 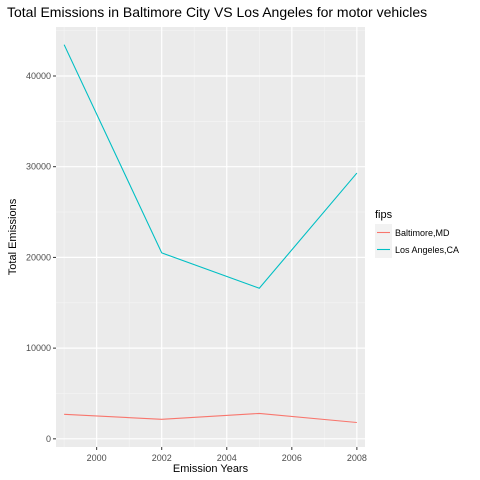 I want to click on y-tick-labels: 0 10000 20000 30000 40000, so click(x=38, y=257).